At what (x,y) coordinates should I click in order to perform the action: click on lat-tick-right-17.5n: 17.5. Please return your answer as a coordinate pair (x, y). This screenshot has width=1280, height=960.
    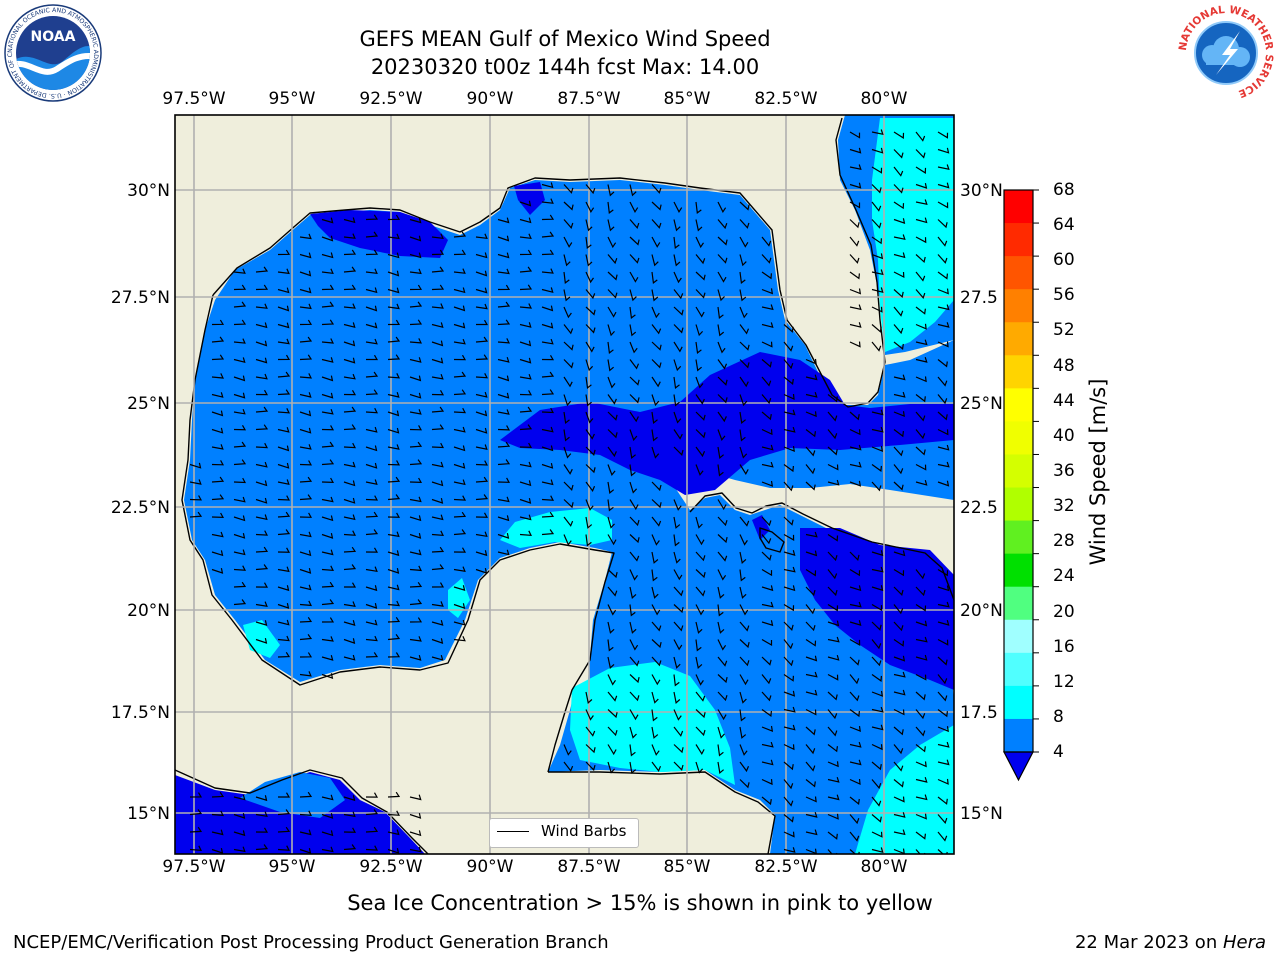
    Looking at the image, I should click on (979, 713).